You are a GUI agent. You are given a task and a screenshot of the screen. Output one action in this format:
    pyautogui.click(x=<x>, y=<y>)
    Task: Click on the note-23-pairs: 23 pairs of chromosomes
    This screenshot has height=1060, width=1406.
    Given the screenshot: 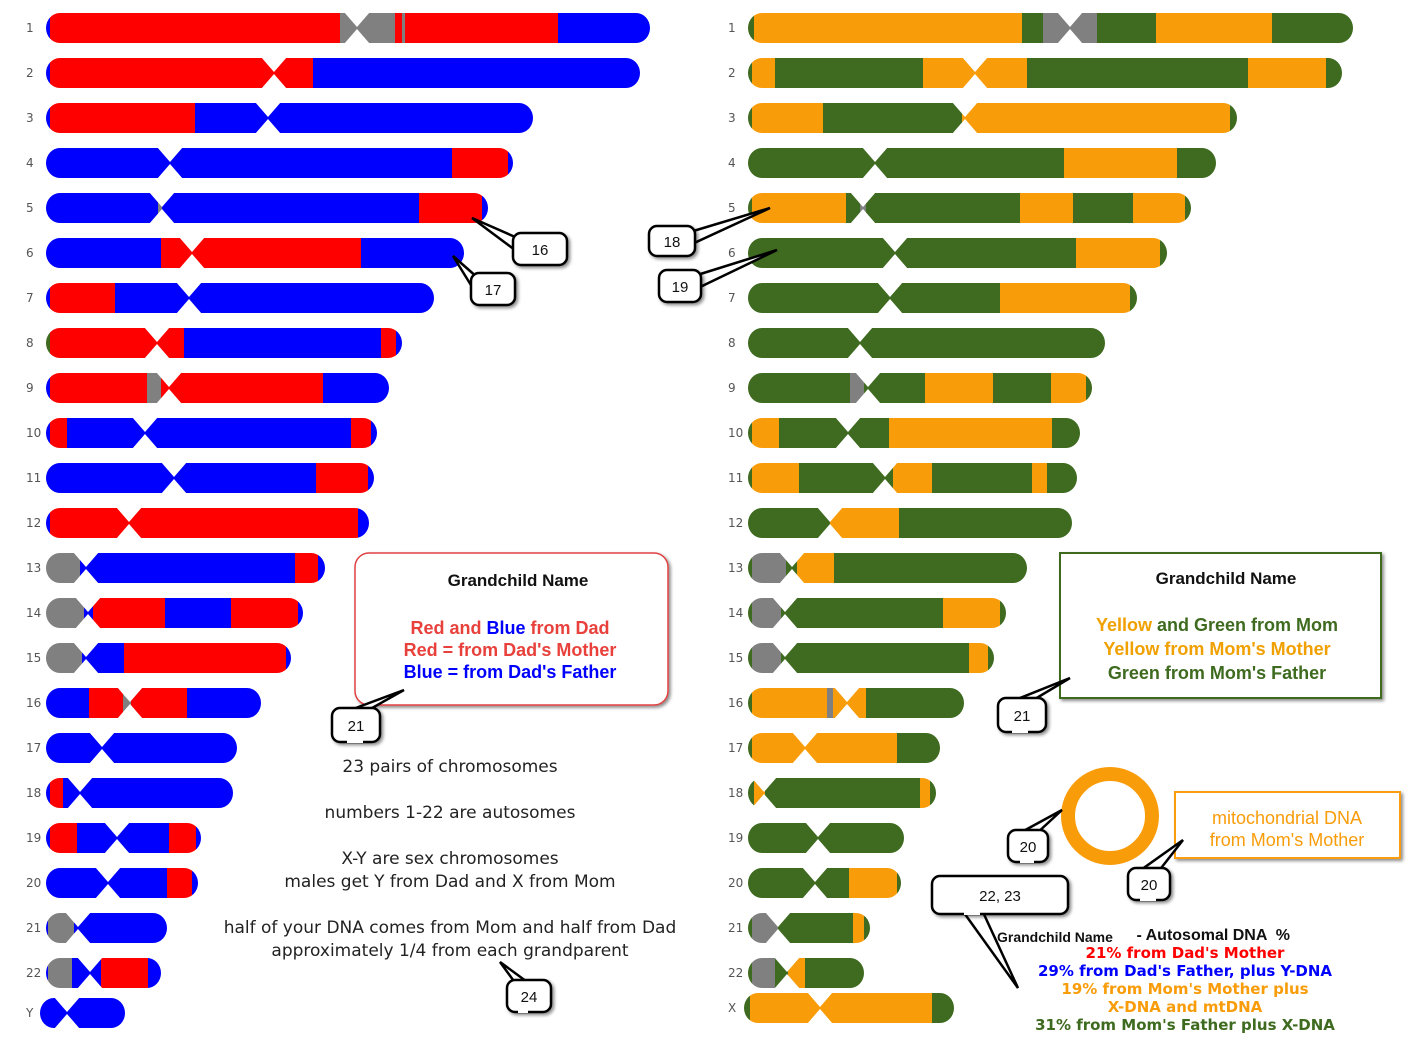 What is the action you would take?
    pyautogui.click(x=449, y=767)
    